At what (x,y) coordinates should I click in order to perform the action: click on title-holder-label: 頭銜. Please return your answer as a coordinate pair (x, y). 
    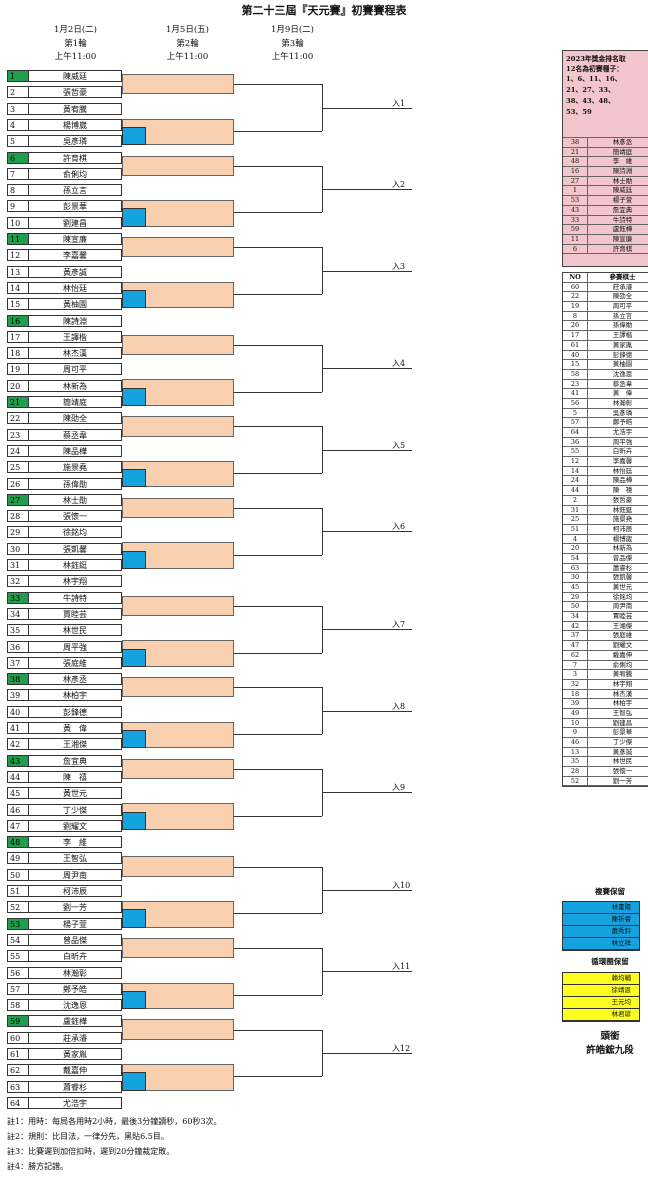
    Looking at the image, I should click on (610, 1036).